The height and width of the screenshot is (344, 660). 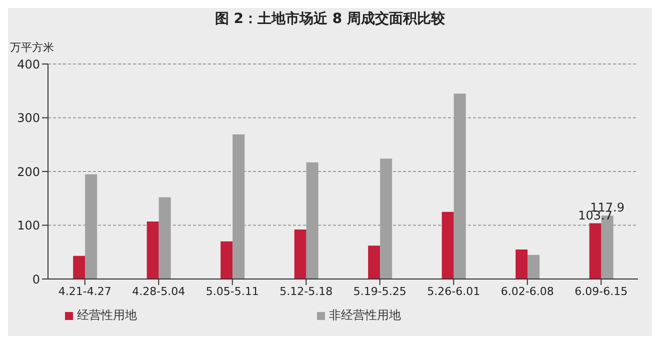 What do you see at coordinates (32, 47) in the screenshot?
I see `y-axis-title: 万平方米` at bounding box center [32, 47].